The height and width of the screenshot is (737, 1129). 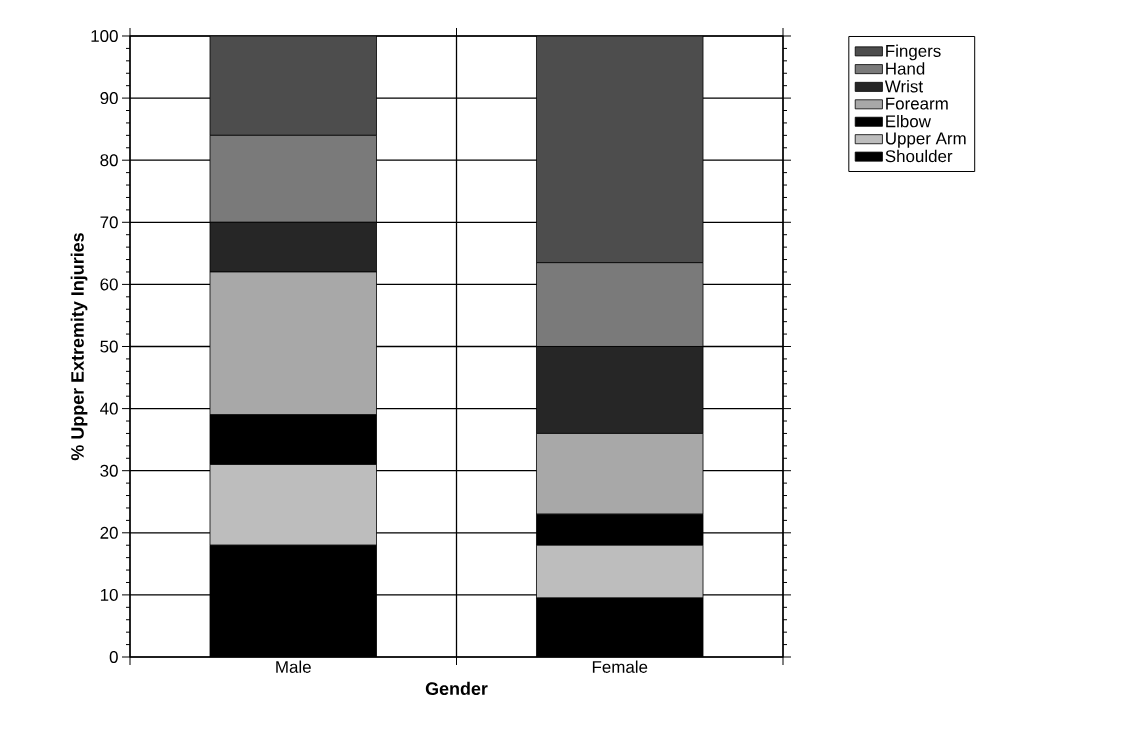 I want to click on legend-label: Shoulder, so click(x=919, y=156).